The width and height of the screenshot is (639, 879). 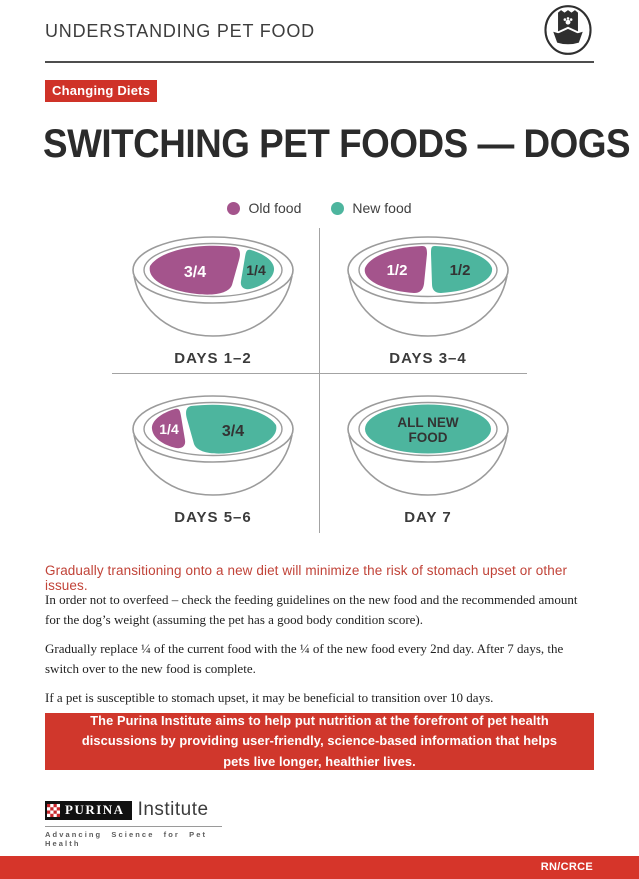 I want to click on grid-divider-horizontal, so click(x=319, y=373).